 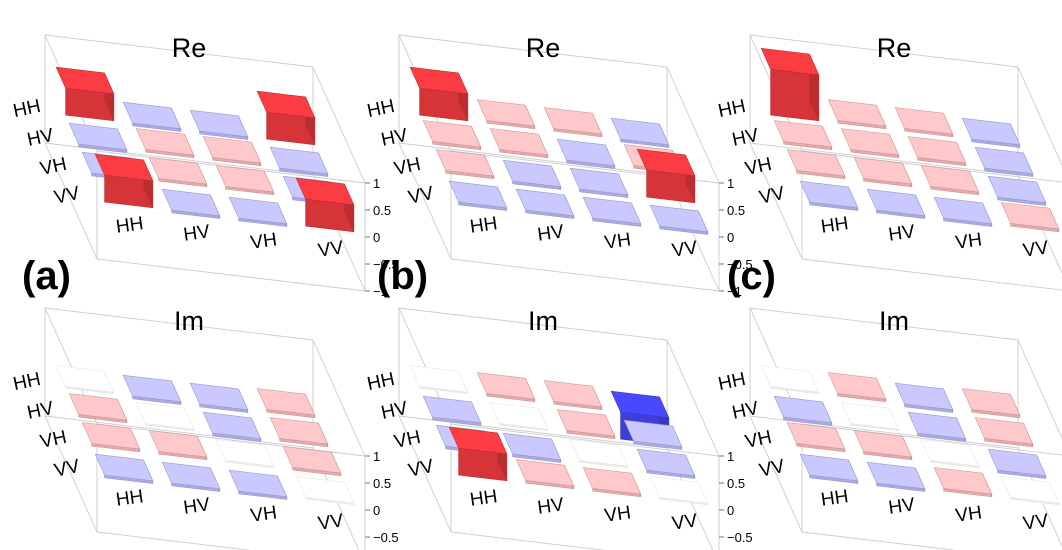 I want to click on column-label: HH, so click(x=835, y=498).